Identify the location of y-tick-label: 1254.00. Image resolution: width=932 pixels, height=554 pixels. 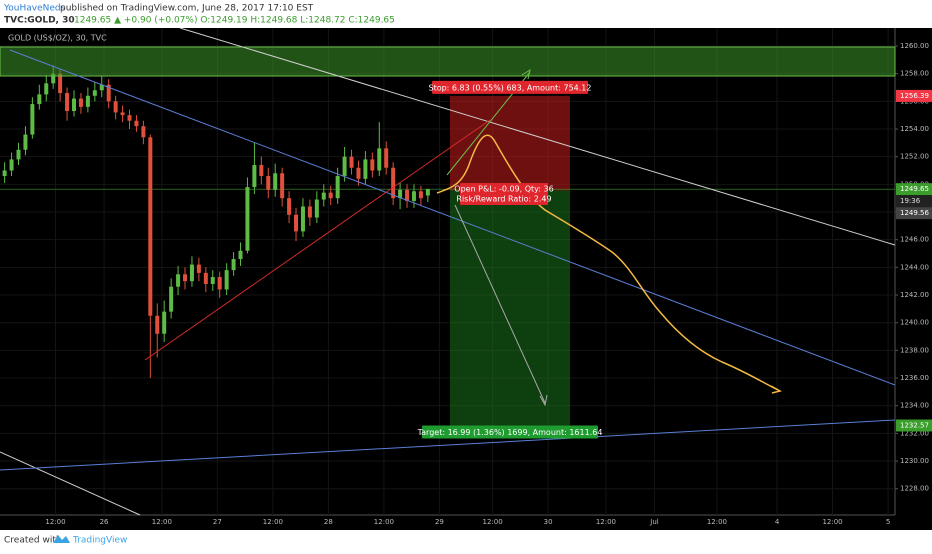
(914, 129).